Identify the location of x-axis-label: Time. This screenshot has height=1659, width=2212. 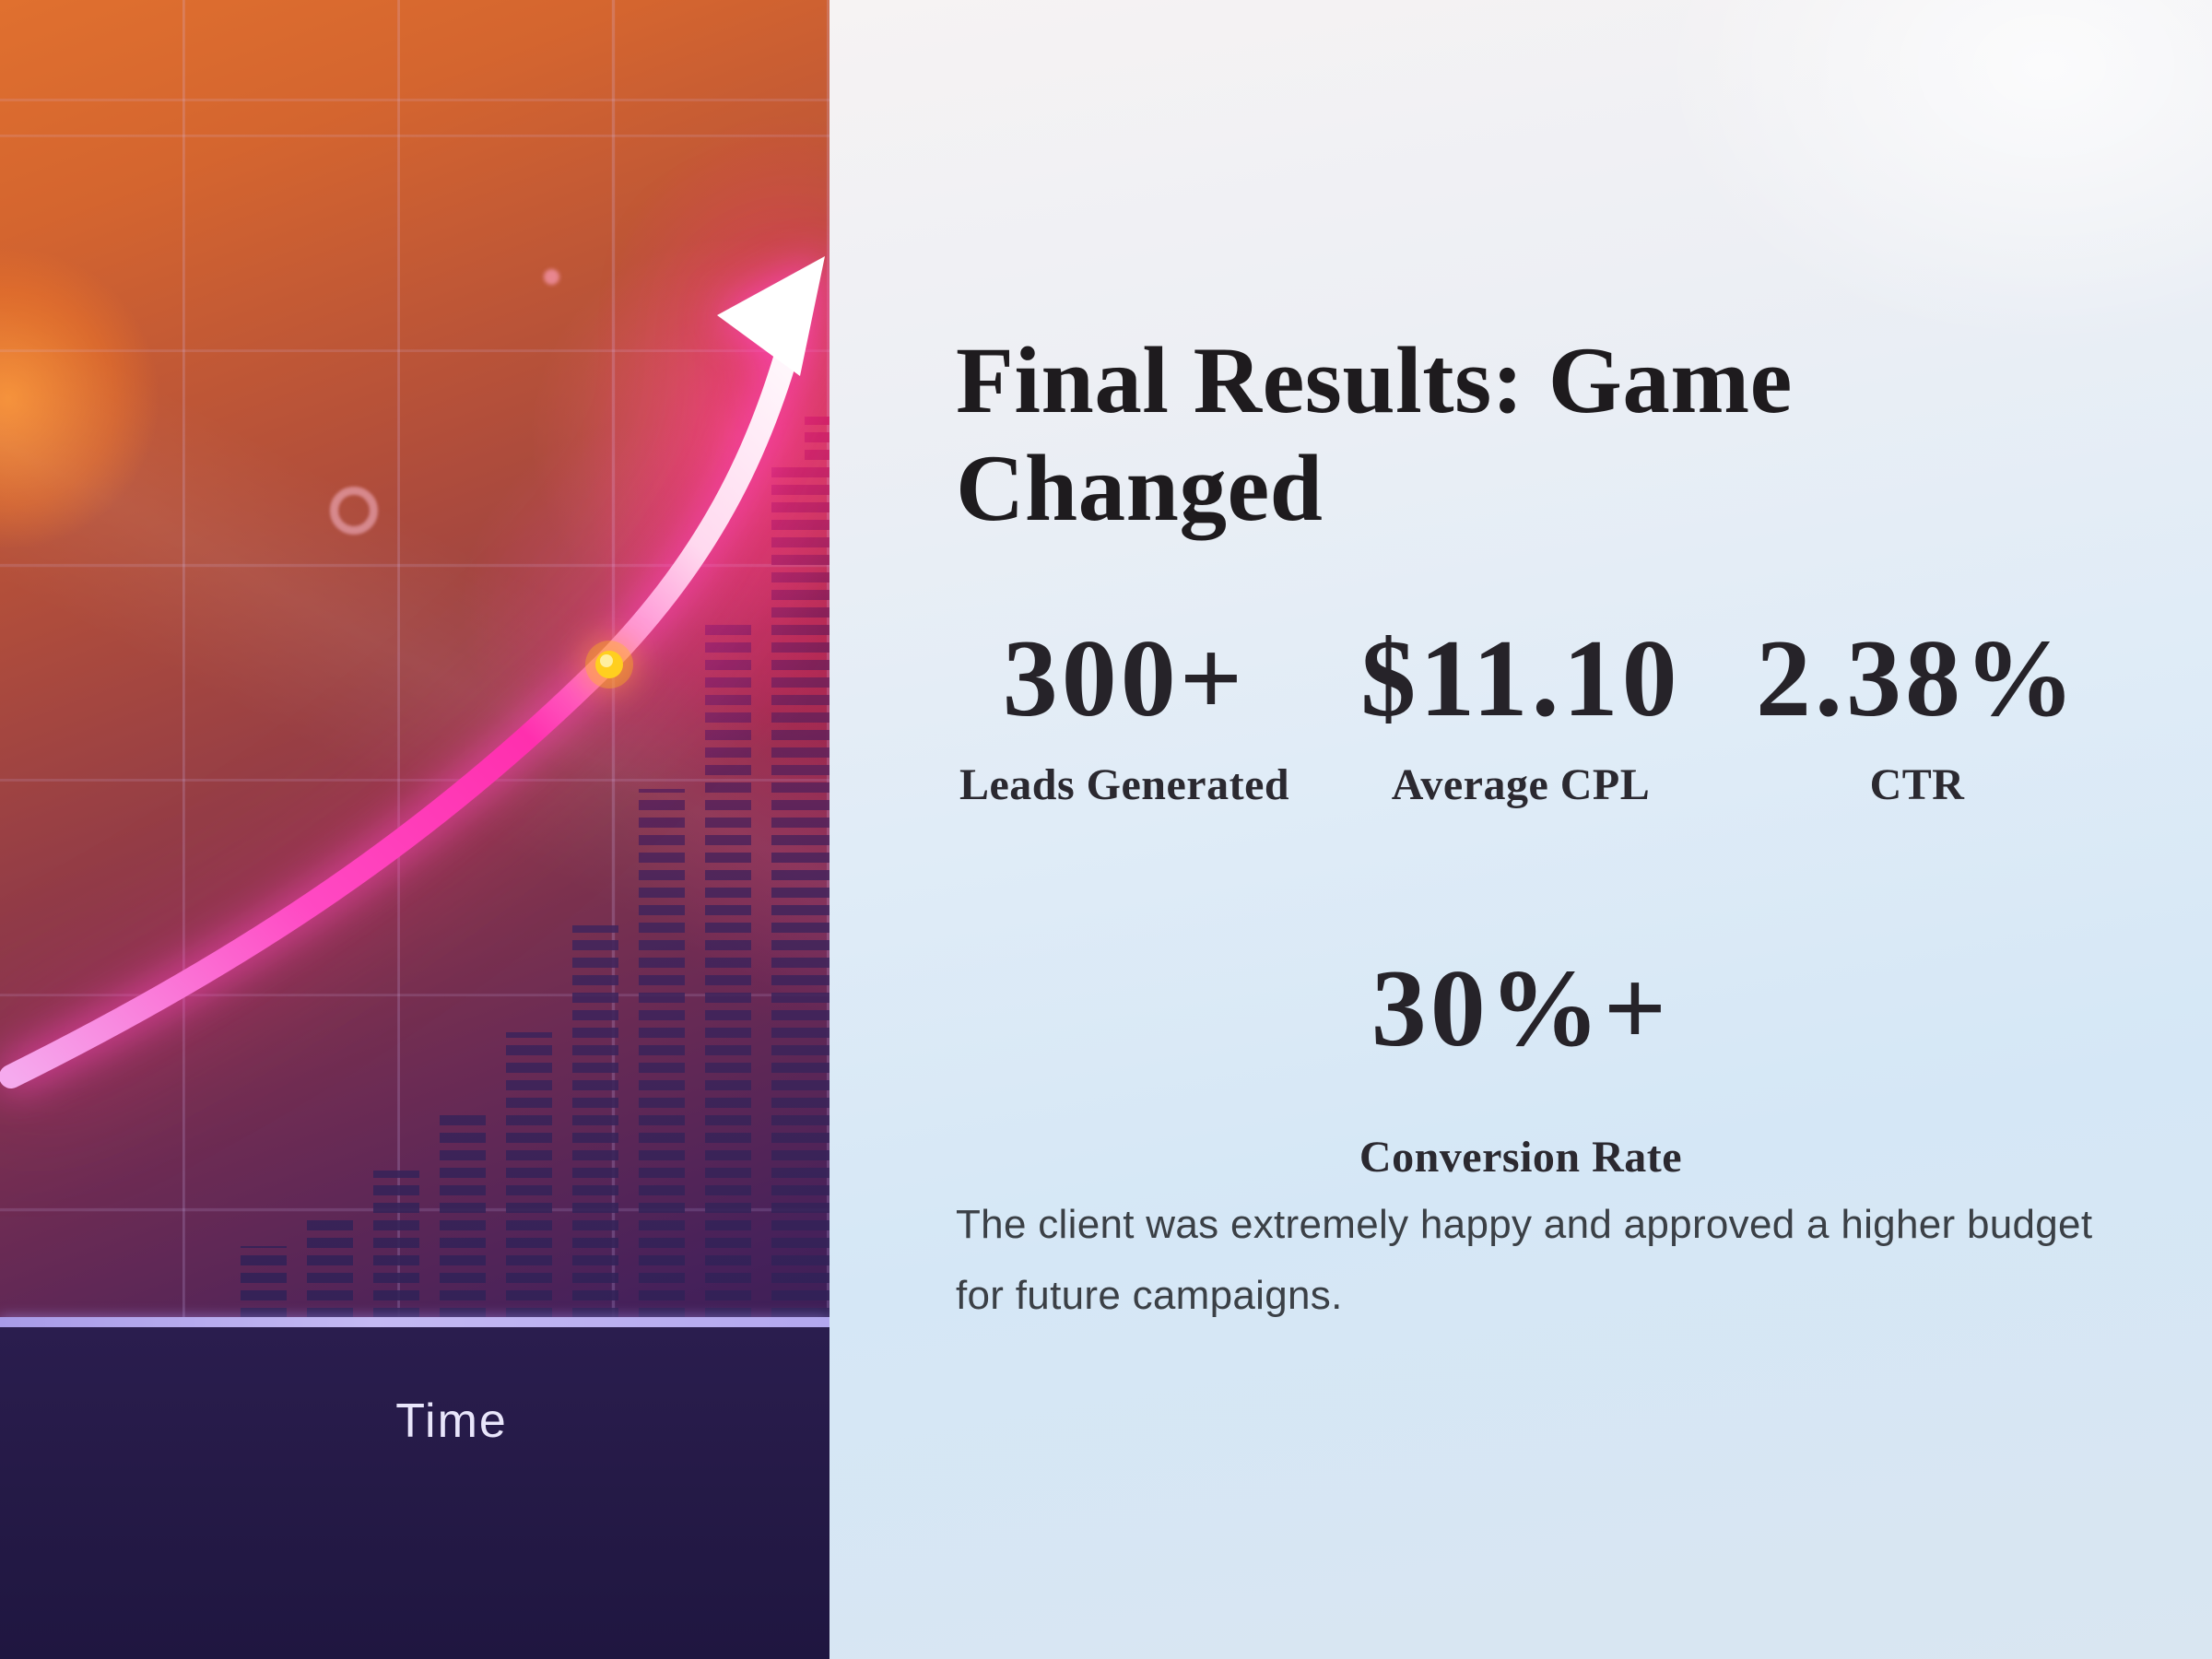
(451, 1421).